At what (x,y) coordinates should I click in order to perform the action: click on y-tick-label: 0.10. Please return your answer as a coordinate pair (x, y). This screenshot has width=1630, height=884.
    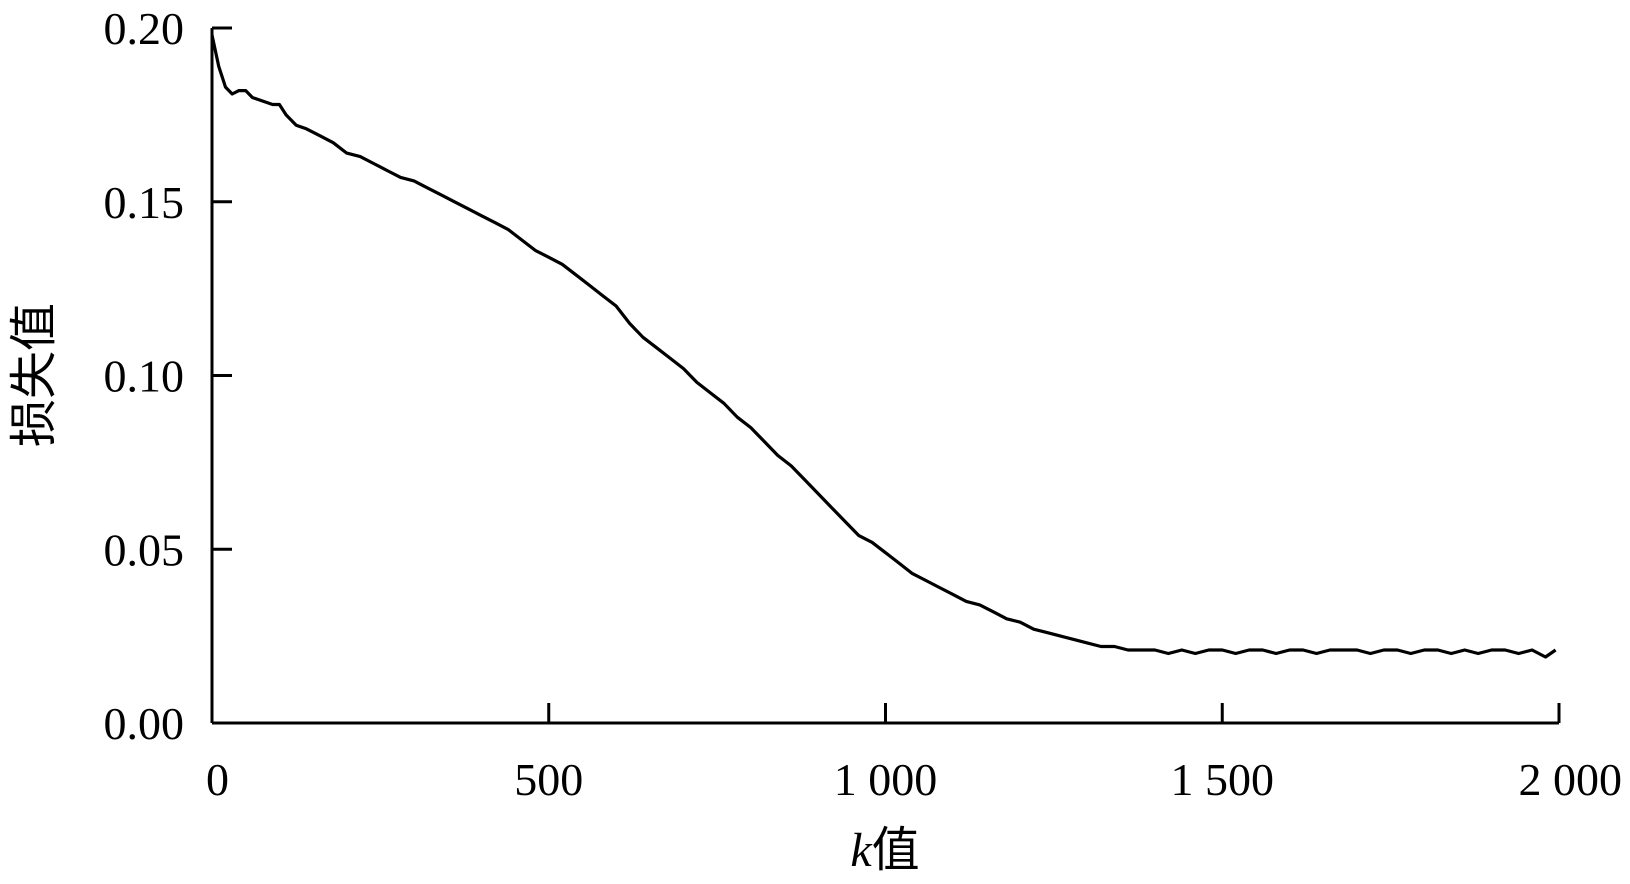
    Looking at the image, I should click on (144, 376).